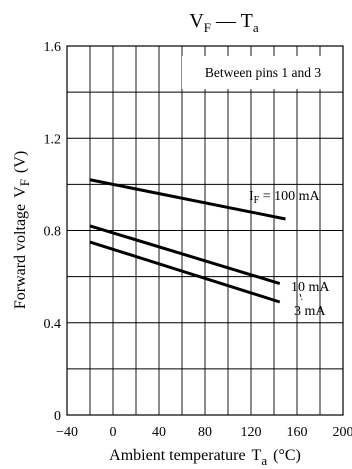  What do you see at coordinates (67, 432) in the screenshot?
I see `x-tick-label: −40` at bounding box center [67, 432].